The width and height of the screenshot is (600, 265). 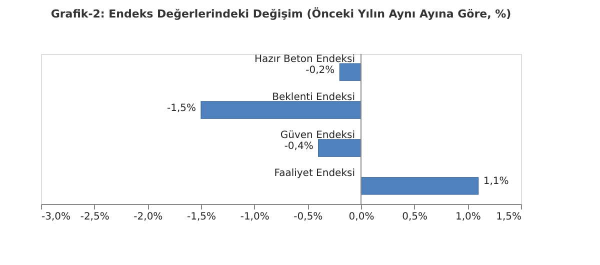 What do you see at coordinates (308, 217) in the screenshot?
I see `x-tick-label: -0,5%` at bounding box center [308, 217].